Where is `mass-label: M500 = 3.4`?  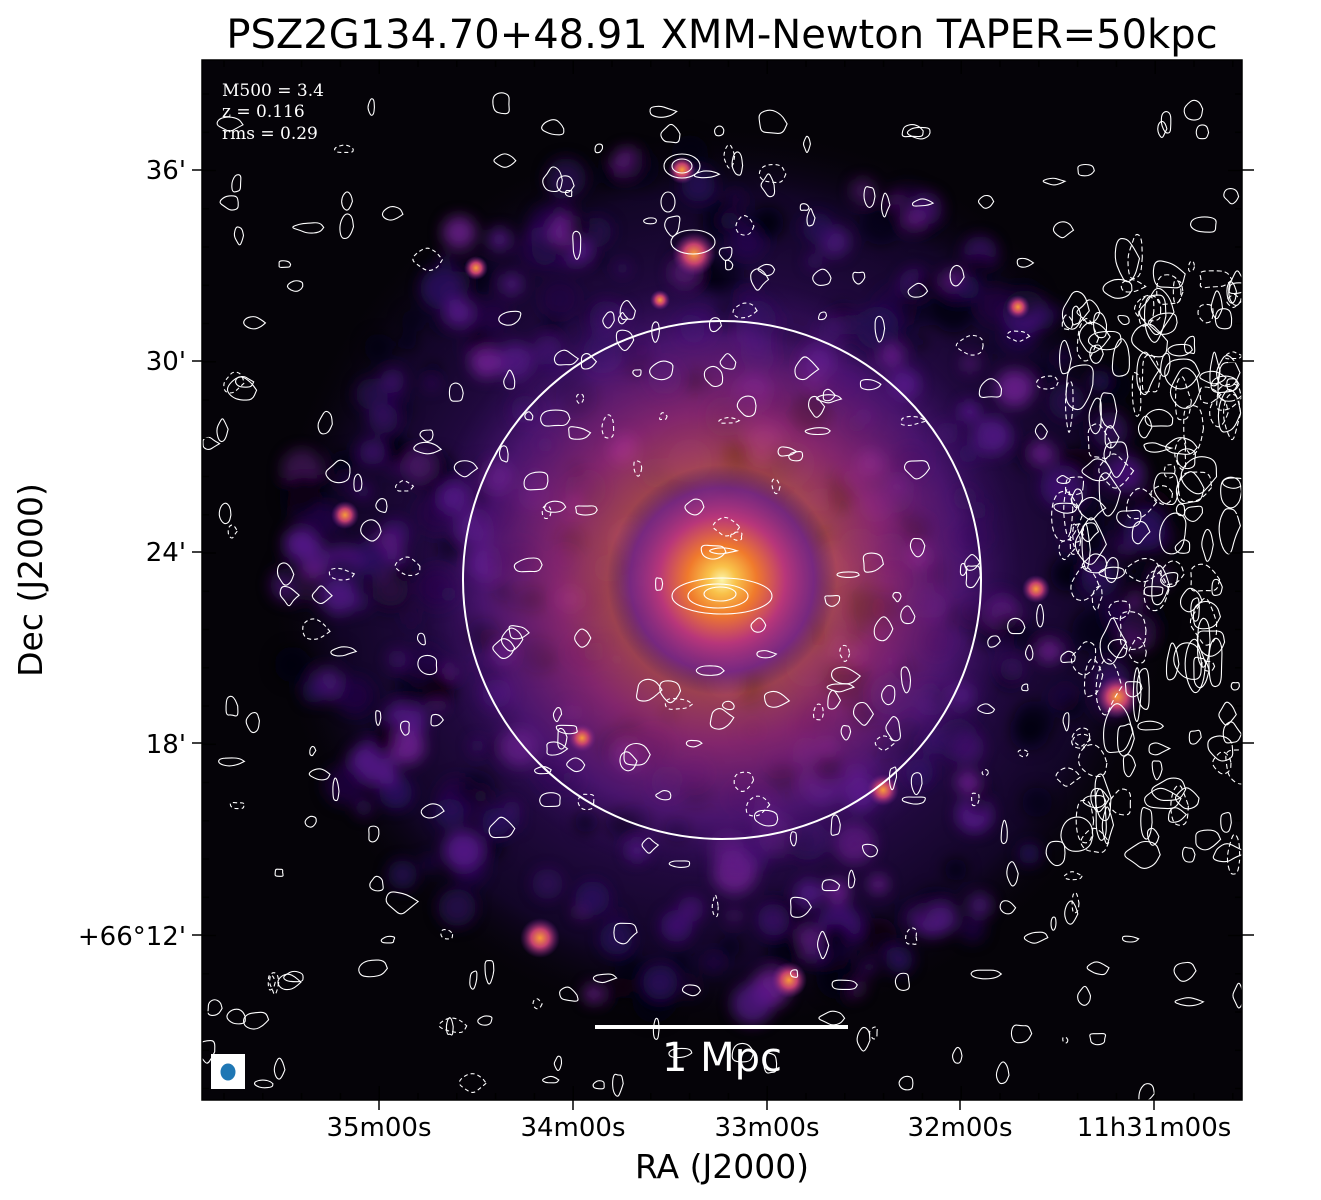
mass-label: M500 = 3.4 is located at coordinates (273, 91).